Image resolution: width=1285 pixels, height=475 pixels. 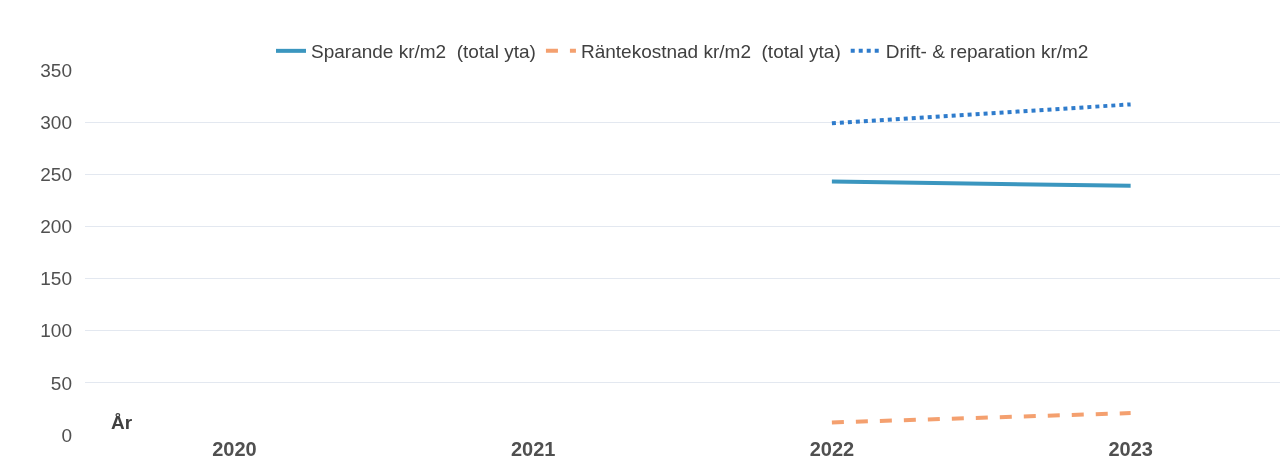 What do you see at coordinates (56, 174) in the screenshot?
I see `y-tick-label: 250` at bounding box center [56, 174].